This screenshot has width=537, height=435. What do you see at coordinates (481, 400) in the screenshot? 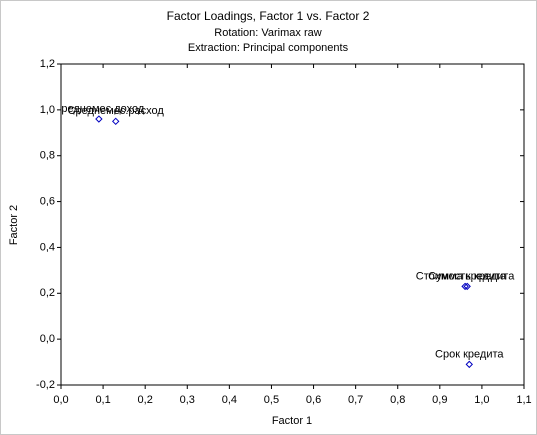
I see `x-tick-label: 1,0` at bounding box center [481, 400].